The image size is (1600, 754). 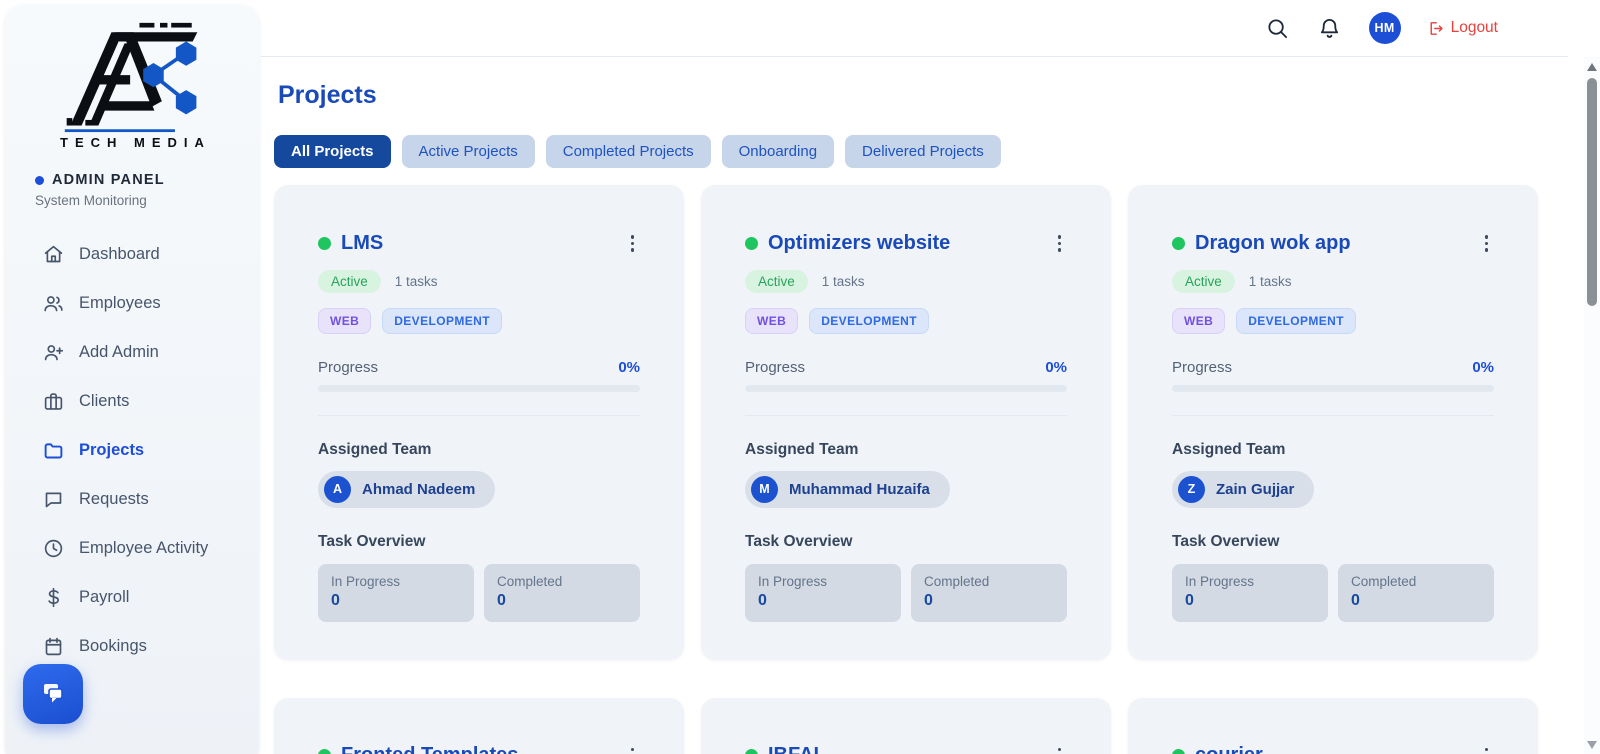 I want to click on sidebar-item-requests: Requests, so click(x=132, y=499).